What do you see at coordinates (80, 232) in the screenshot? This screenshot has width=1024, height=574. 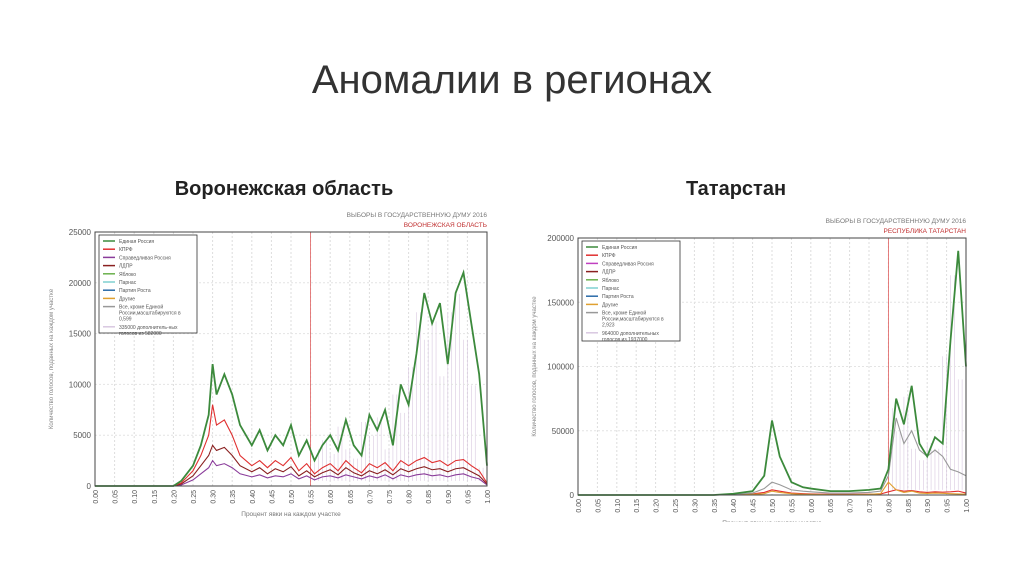 I see `y-tick-label: 25000` at bounding box center [80, 232].